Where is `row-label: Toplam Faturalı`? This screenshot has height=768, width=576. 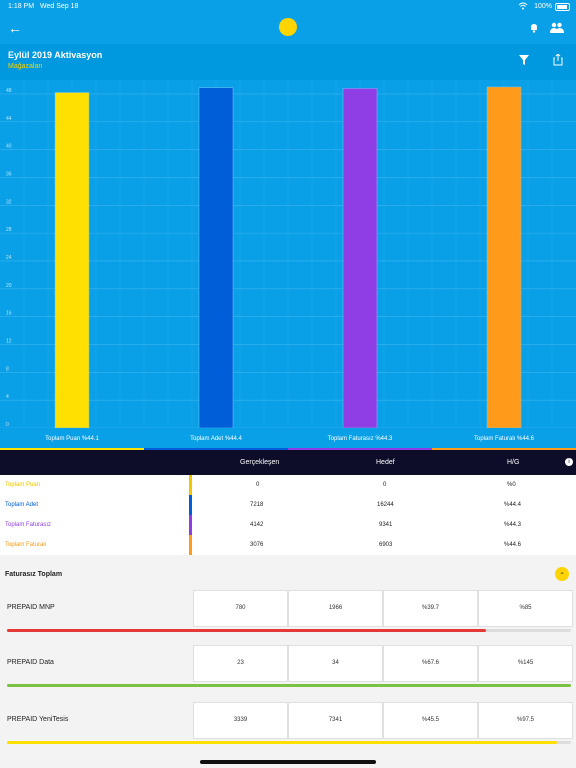
row-label: Toplam Faturalı is located at coordinates (26, 545).